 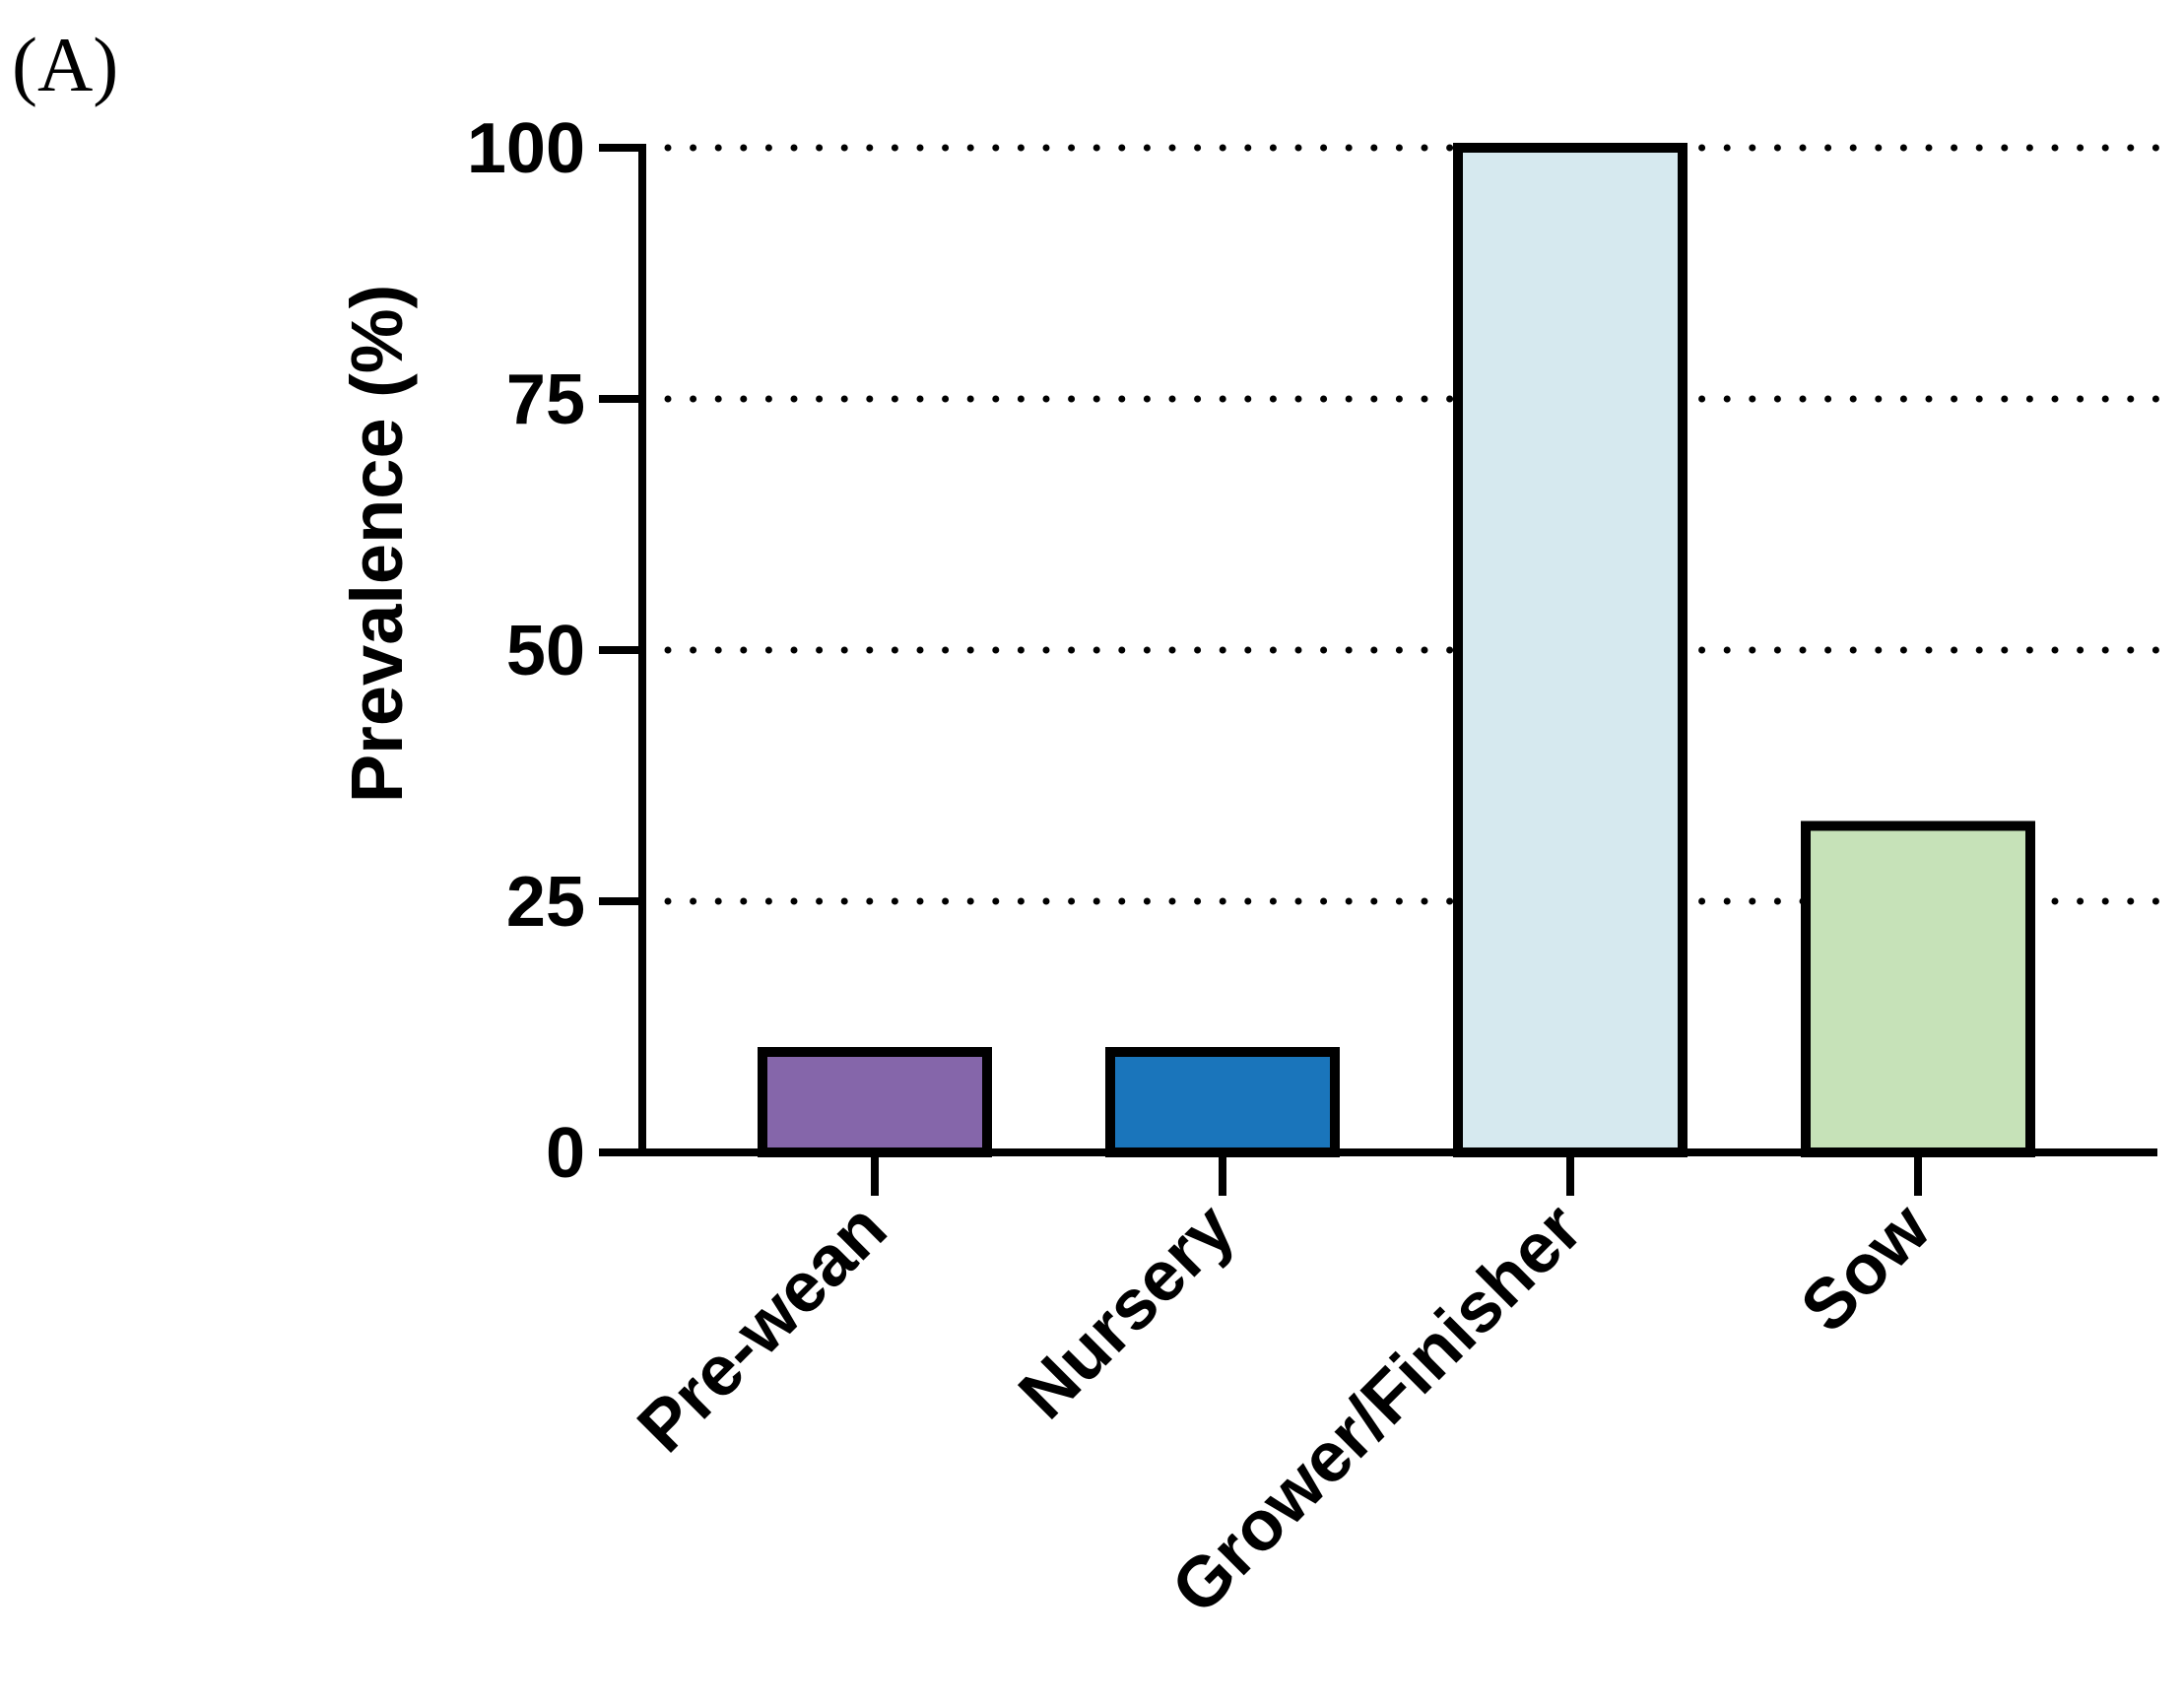 What do you see at coordinates (526, 148) in the screenshot?
I see `y-tick-label-100: 100` at bounding box center [526, 148].